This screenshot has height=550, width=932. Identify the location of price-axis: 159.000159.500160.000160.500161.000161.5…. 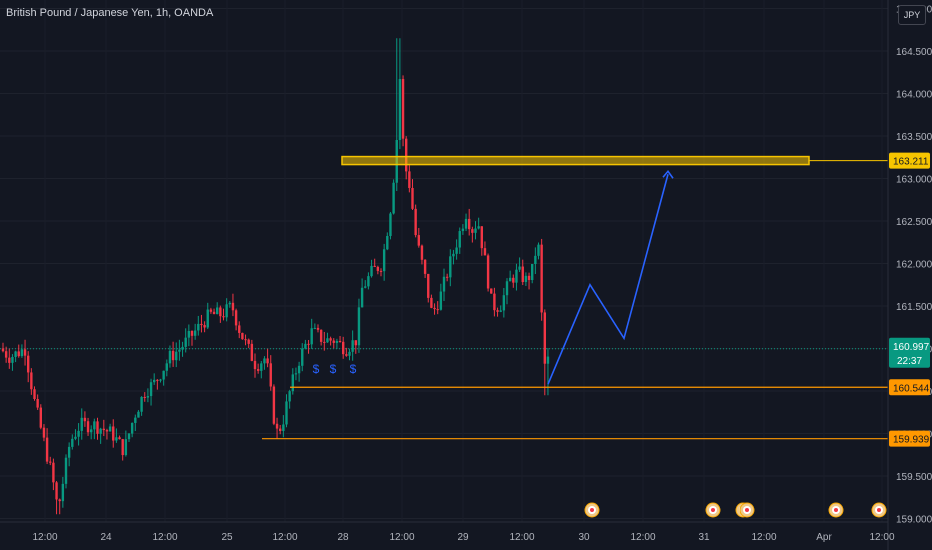
(914, 265).